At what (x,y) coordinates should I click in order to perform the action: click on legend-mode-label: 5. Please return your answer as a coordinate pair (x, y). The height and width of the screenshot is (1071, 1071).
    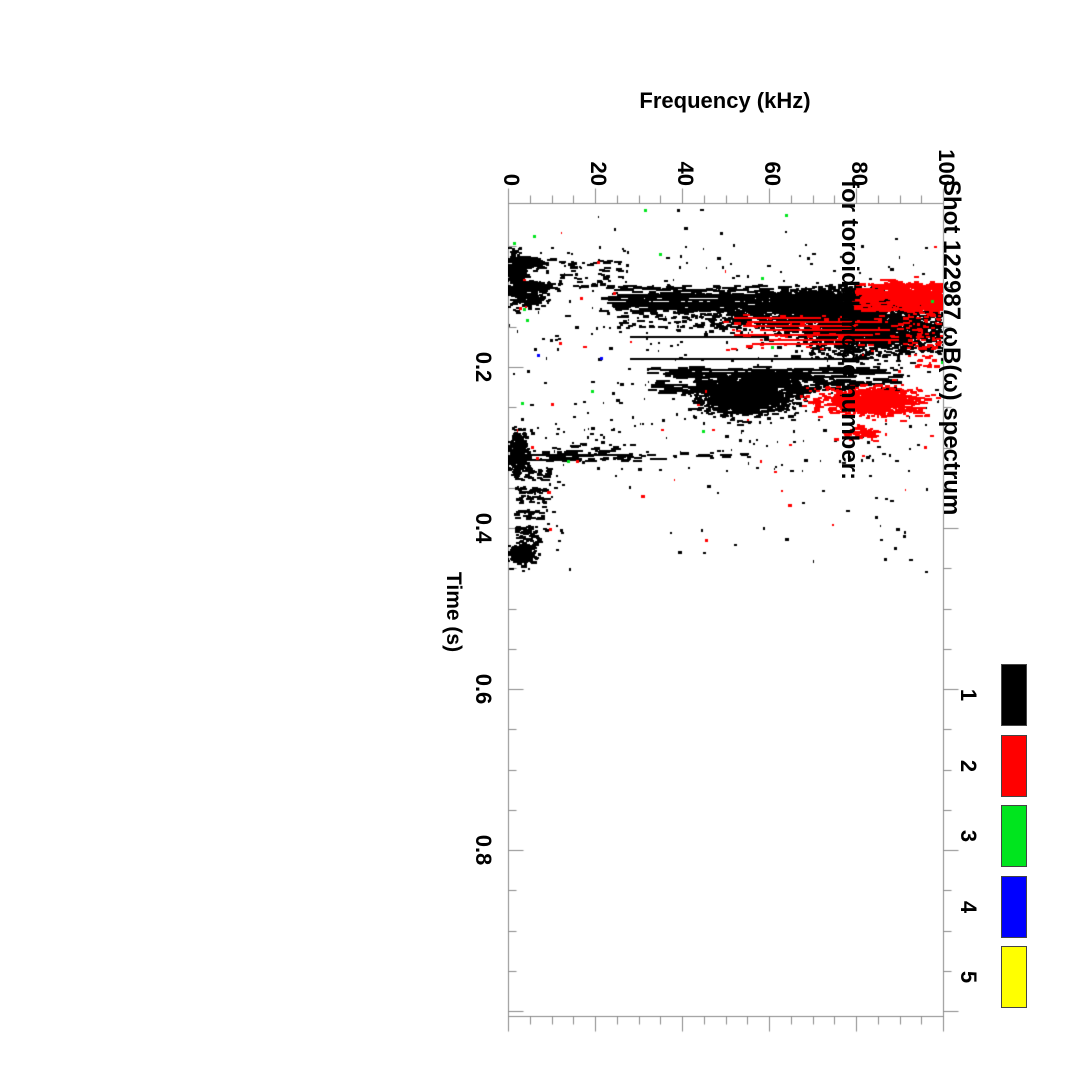
    Looking at the image, I should click on (968, 977).